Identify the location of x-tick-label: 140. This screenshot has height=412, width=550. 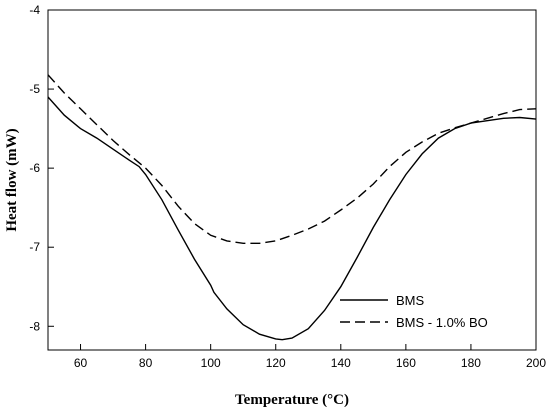
(341, 363).